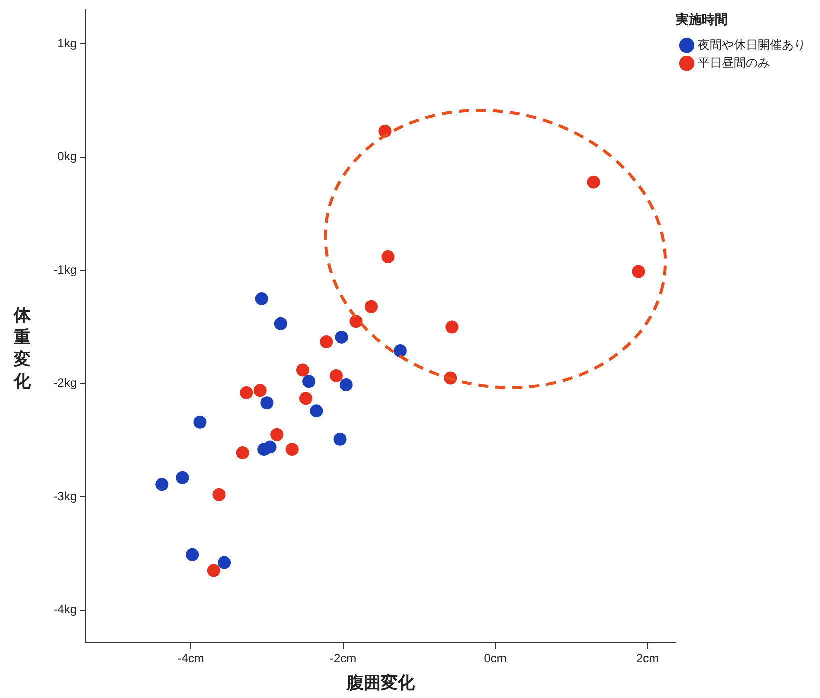 The image size is (820, 698). Describe the element at coordinates (734, 63) in the screenshot. I see `legend-label: 平日昼間のみ` at that location.